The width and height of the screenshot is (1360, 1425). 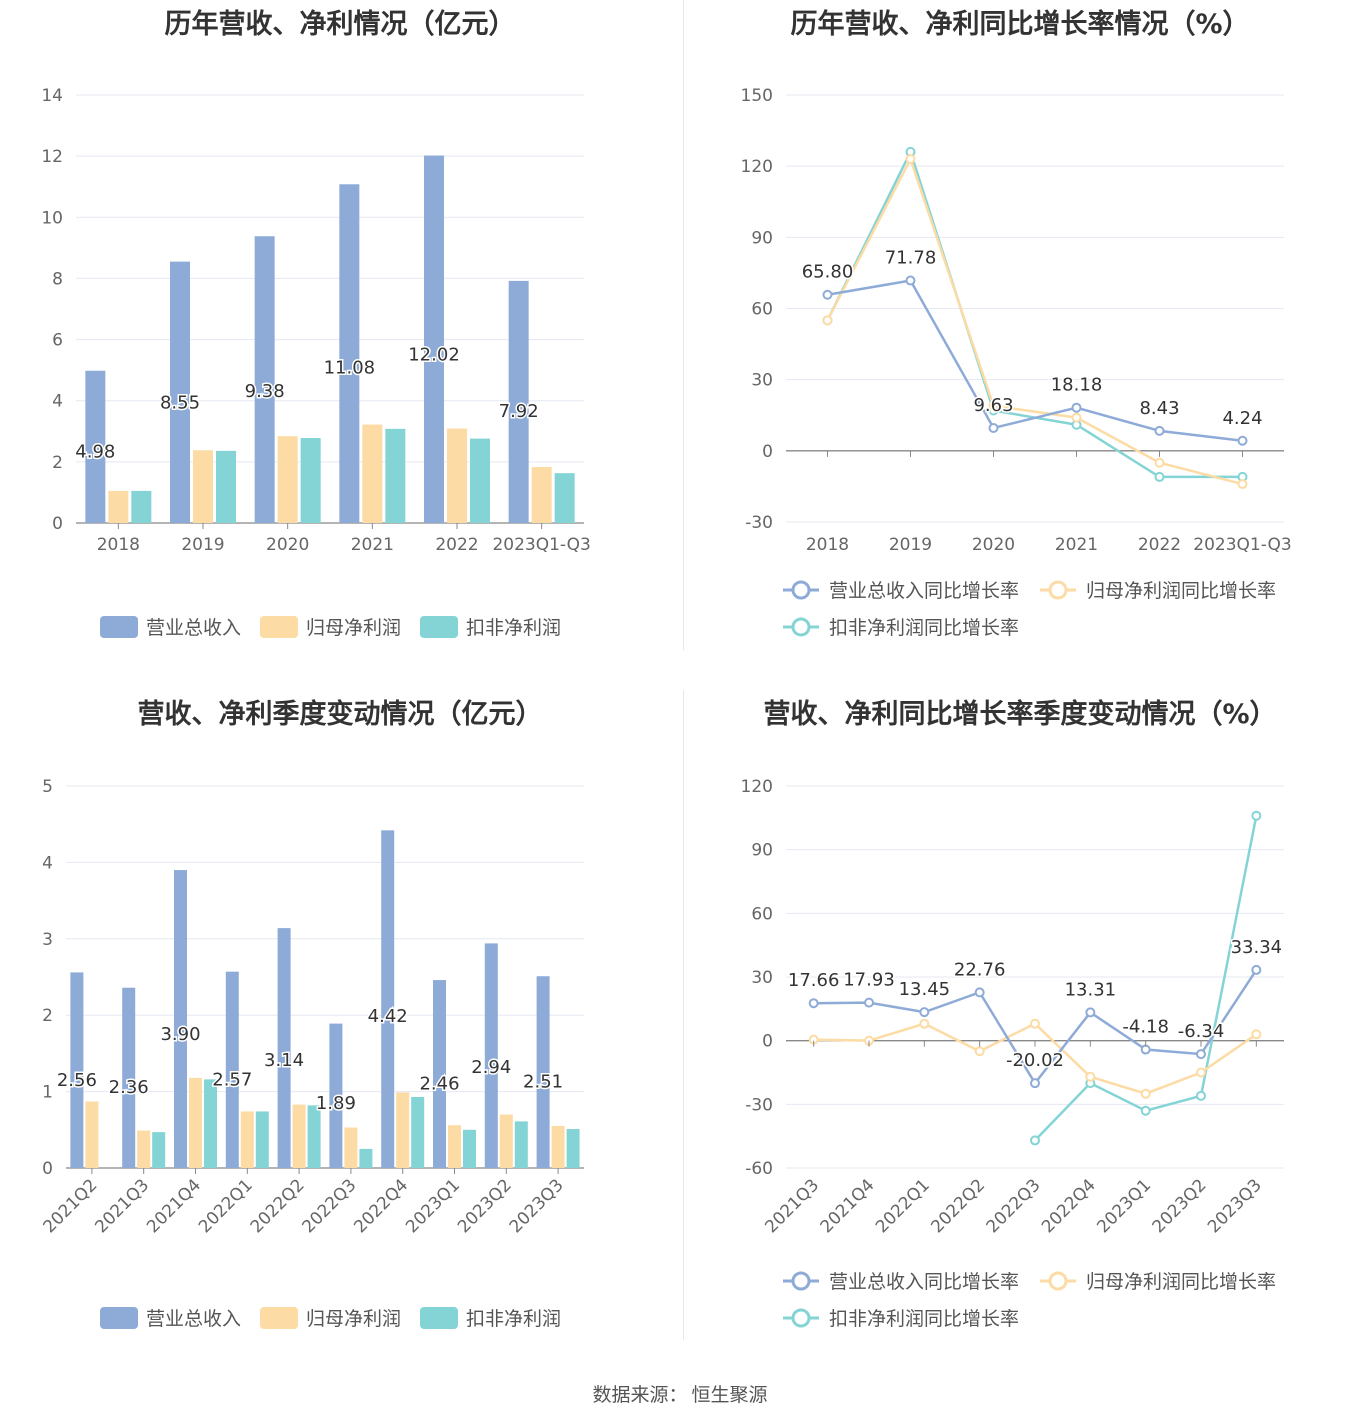 I want to click on legend-label: 归母净利润, so click(x=353, y=1319).